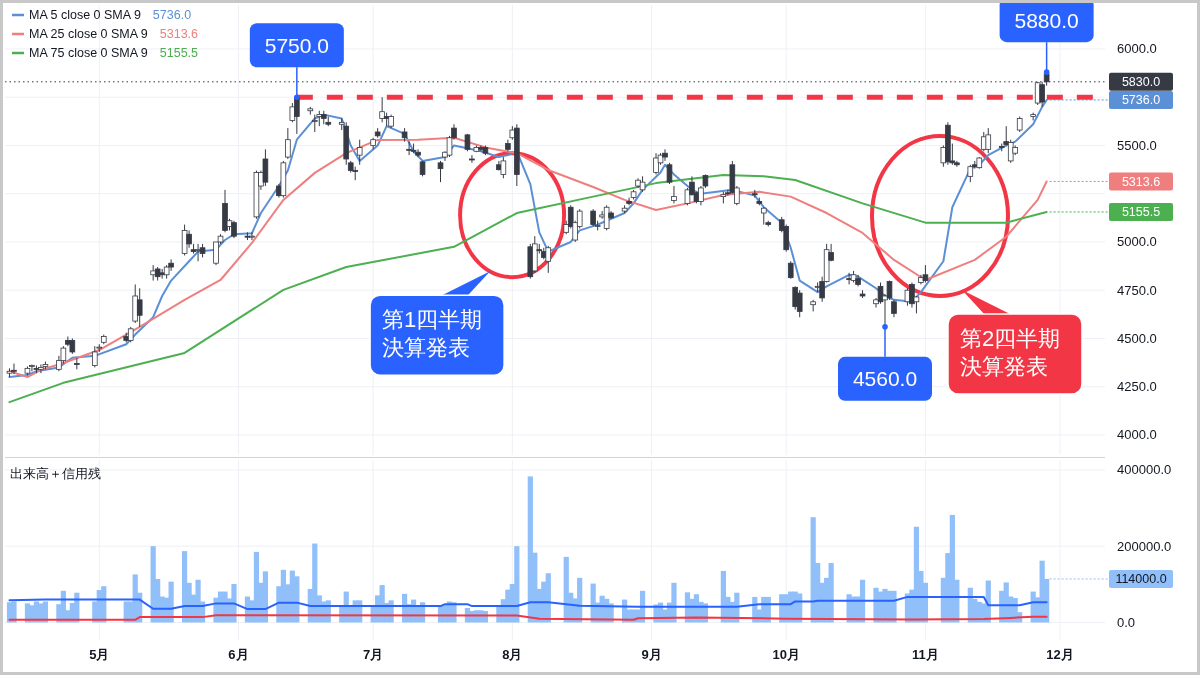  What do you see at coordinates (1010, 353) in the screenshot?
I see `annotation: 第2四半期決算発表` at bounding box center [1010, 353].